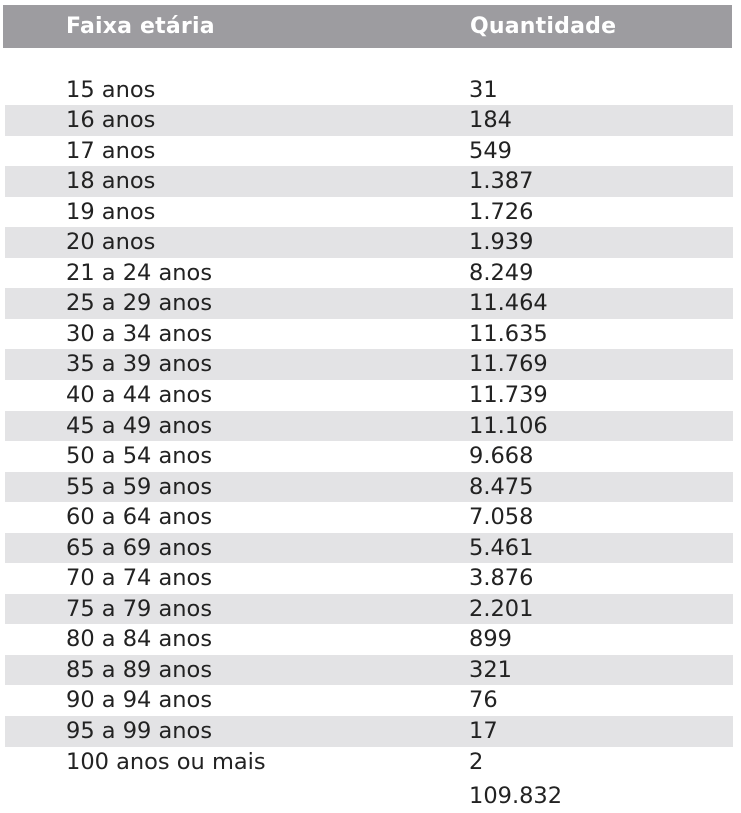 This screenshot has width=741, height=813. What do you see at coordinates (483, 730) in the screenshot?
I see `quantidade-cell: 17` at bounding box center [483, 730].